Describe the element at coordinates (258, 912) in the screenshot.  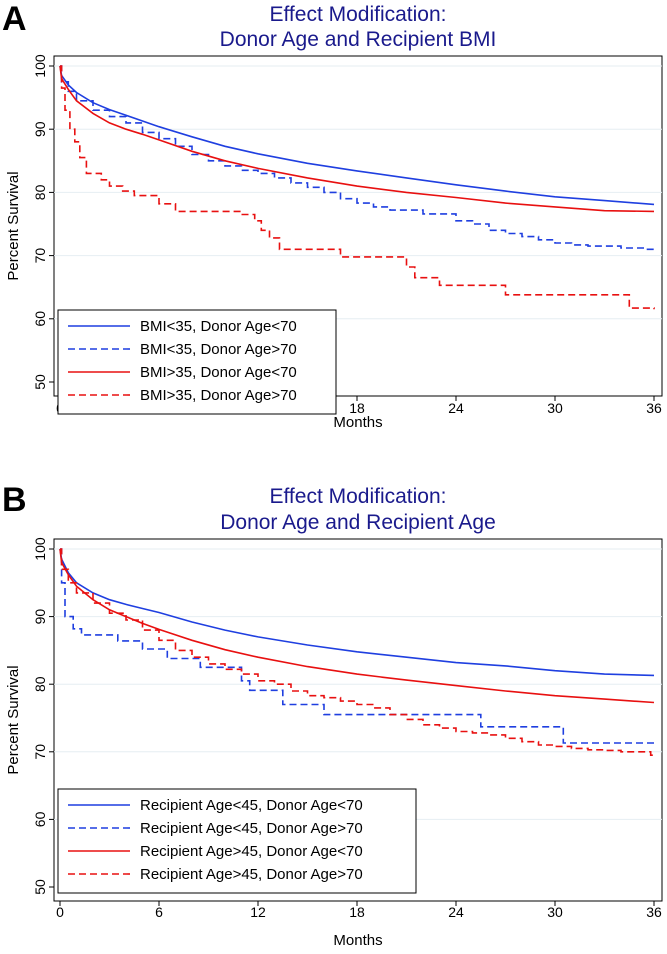
I see `x-tick-label: 12` at that location.